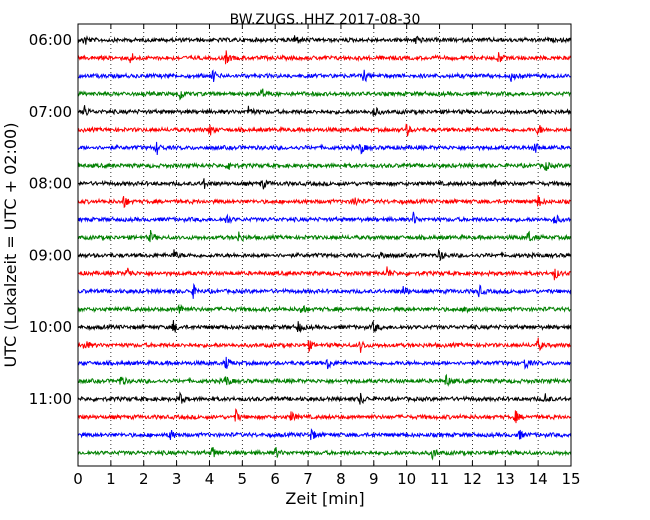 Image resolution: width=650 pixels, height=520 pixels. What do you see at coordinates (111, 479) in the screenshot?
I see `x-tick-label-1: 1` at bounding box center [111, 479].